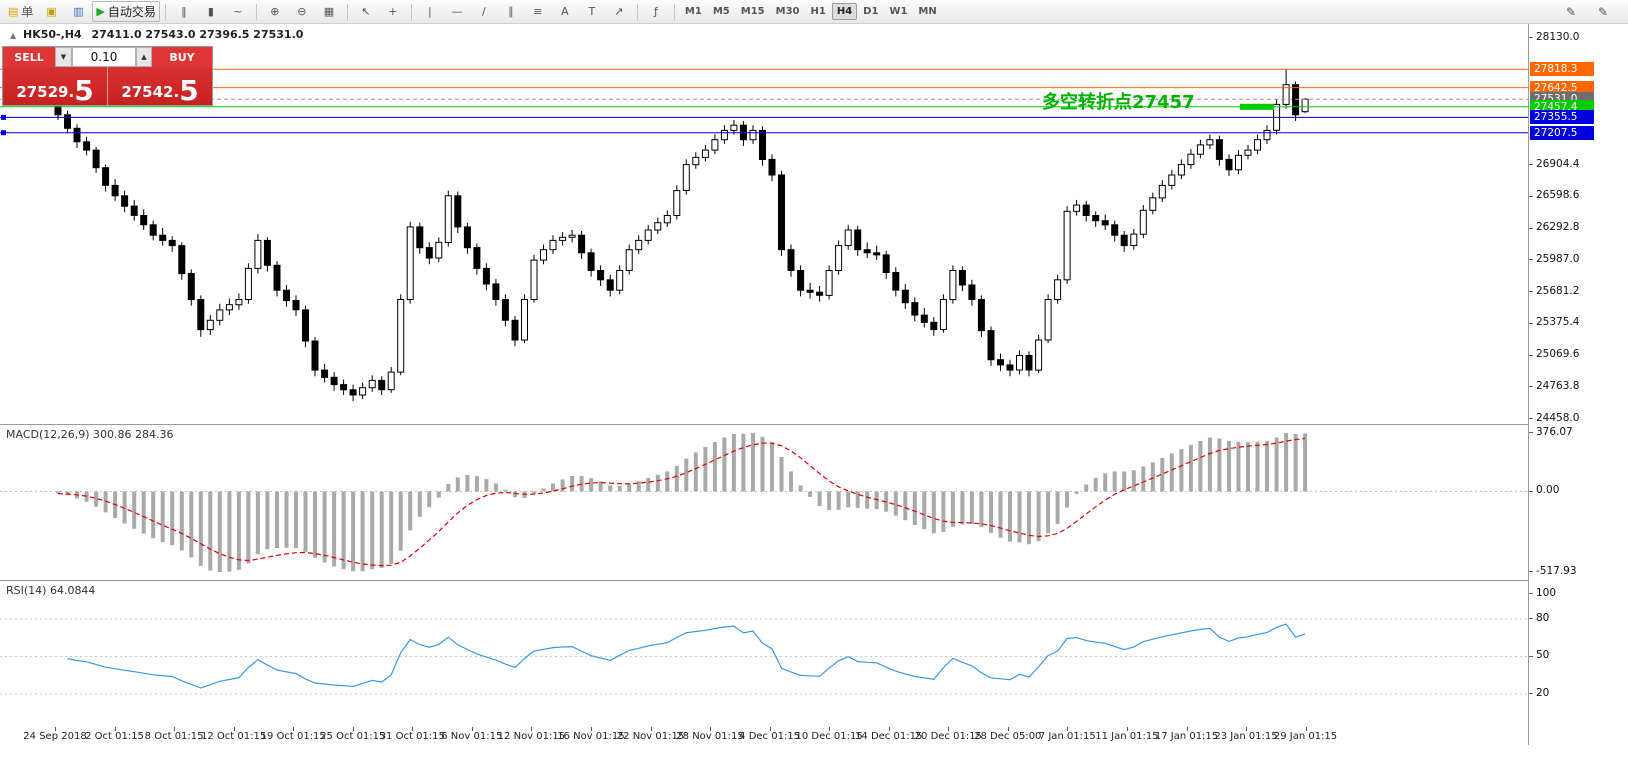 The width and height of the screenshot is (1628, 770). Describe the element at coordinates (656, 11) in the screenshot. I see `indicators-icon: ƒ` at that location.